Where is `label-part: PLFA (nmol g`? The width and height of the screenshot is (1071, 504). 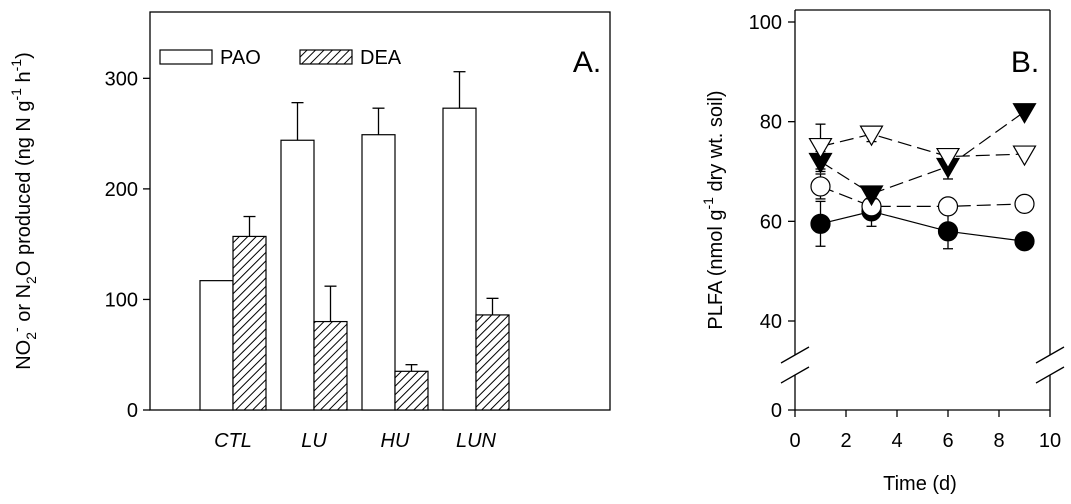 label-part: PLFA (nmol g is located at coordinates (716, 270).